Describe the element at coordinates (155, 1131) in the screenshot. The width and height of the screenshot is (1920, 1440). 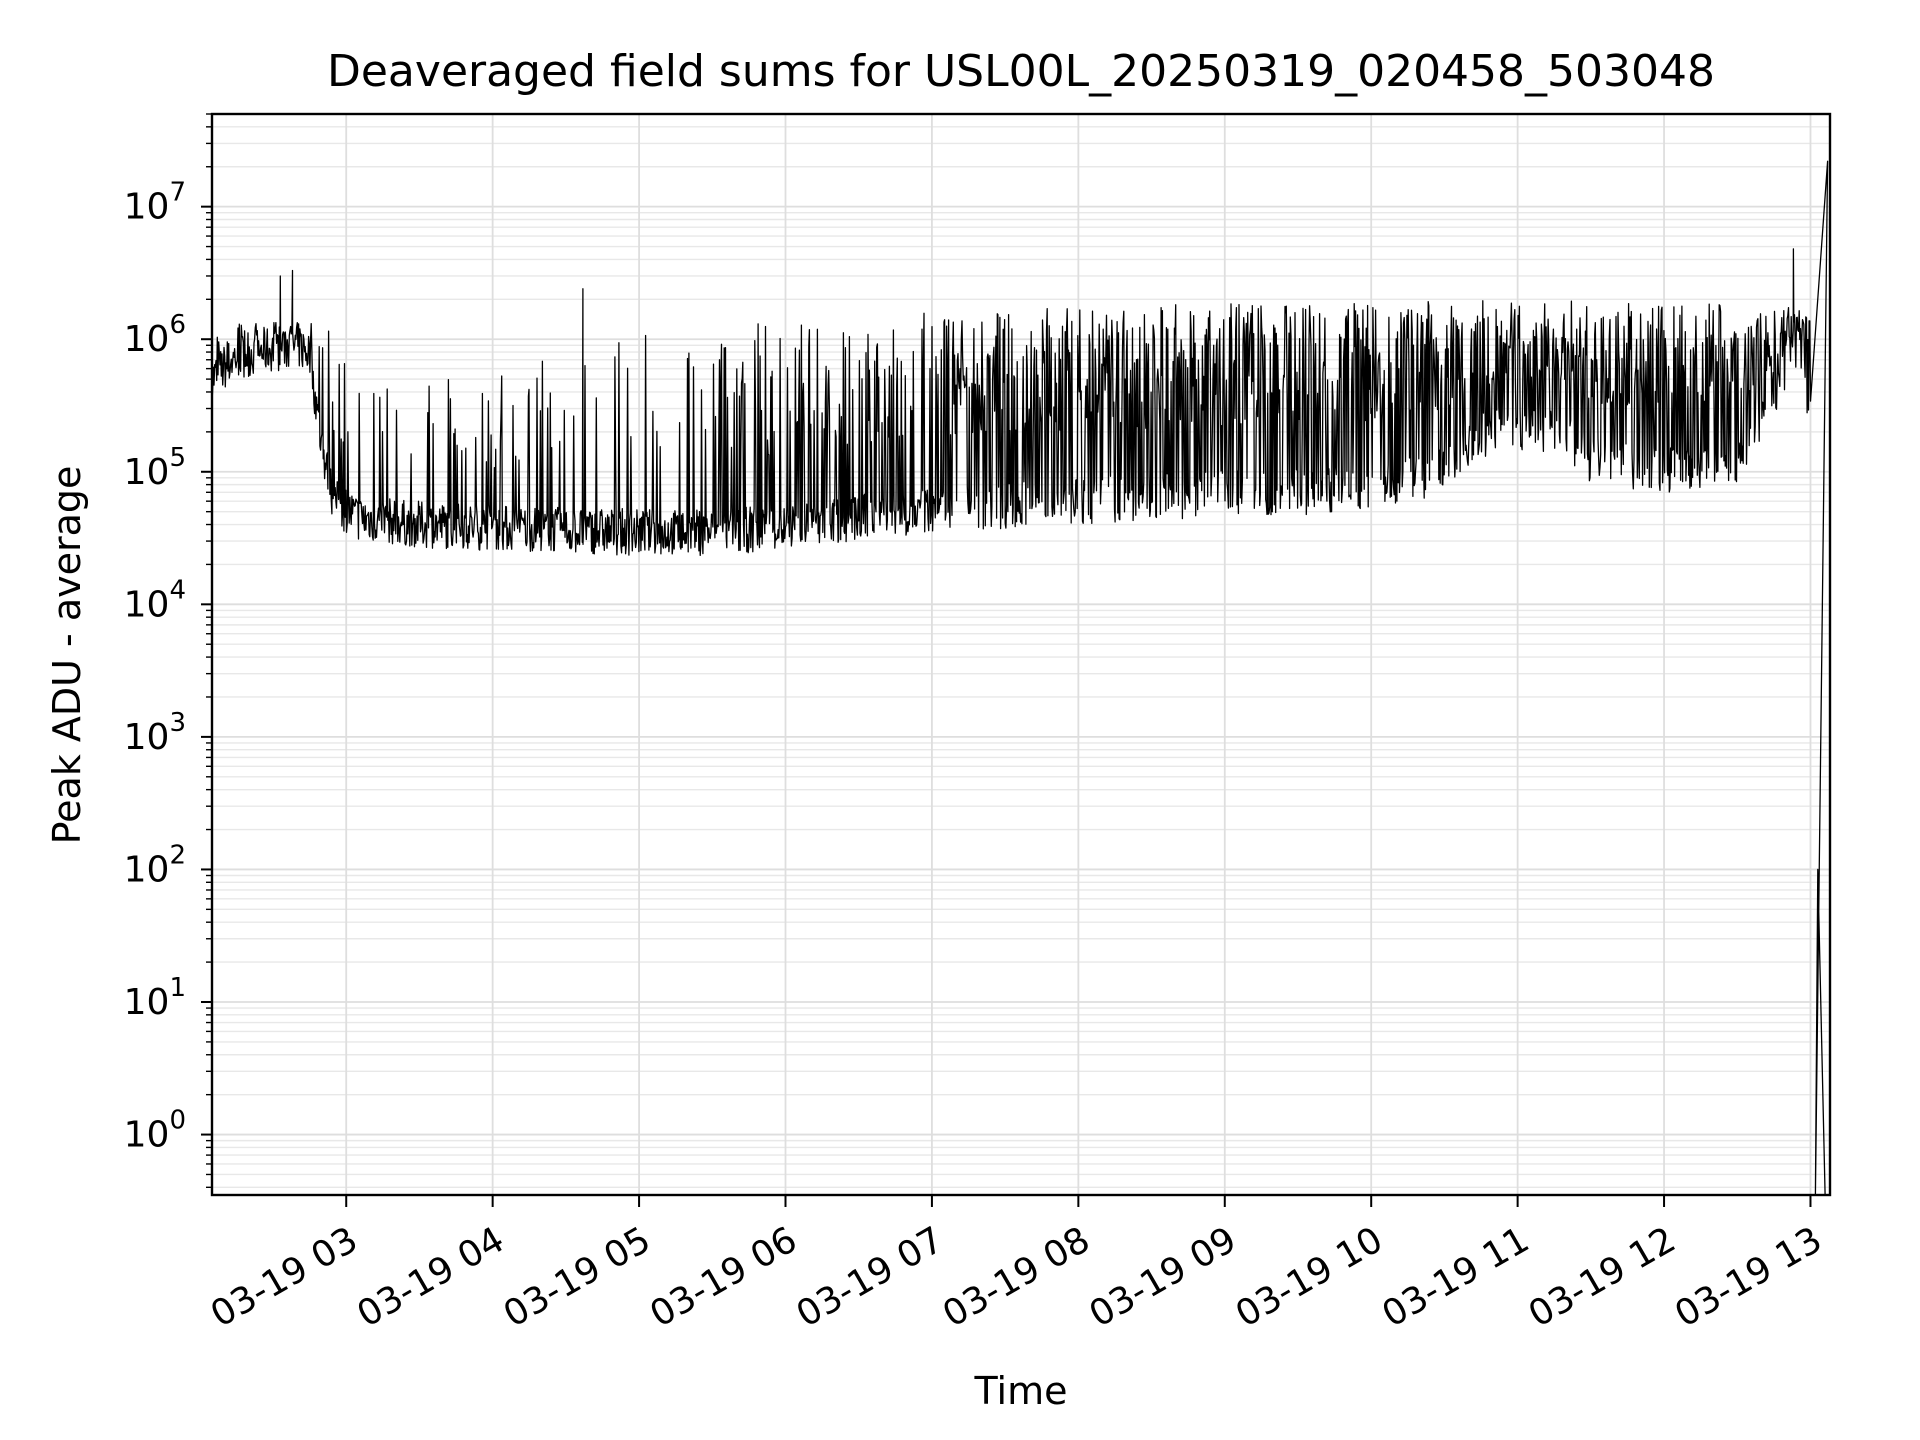
I see `y-tick-label: 10⁰` at that location.